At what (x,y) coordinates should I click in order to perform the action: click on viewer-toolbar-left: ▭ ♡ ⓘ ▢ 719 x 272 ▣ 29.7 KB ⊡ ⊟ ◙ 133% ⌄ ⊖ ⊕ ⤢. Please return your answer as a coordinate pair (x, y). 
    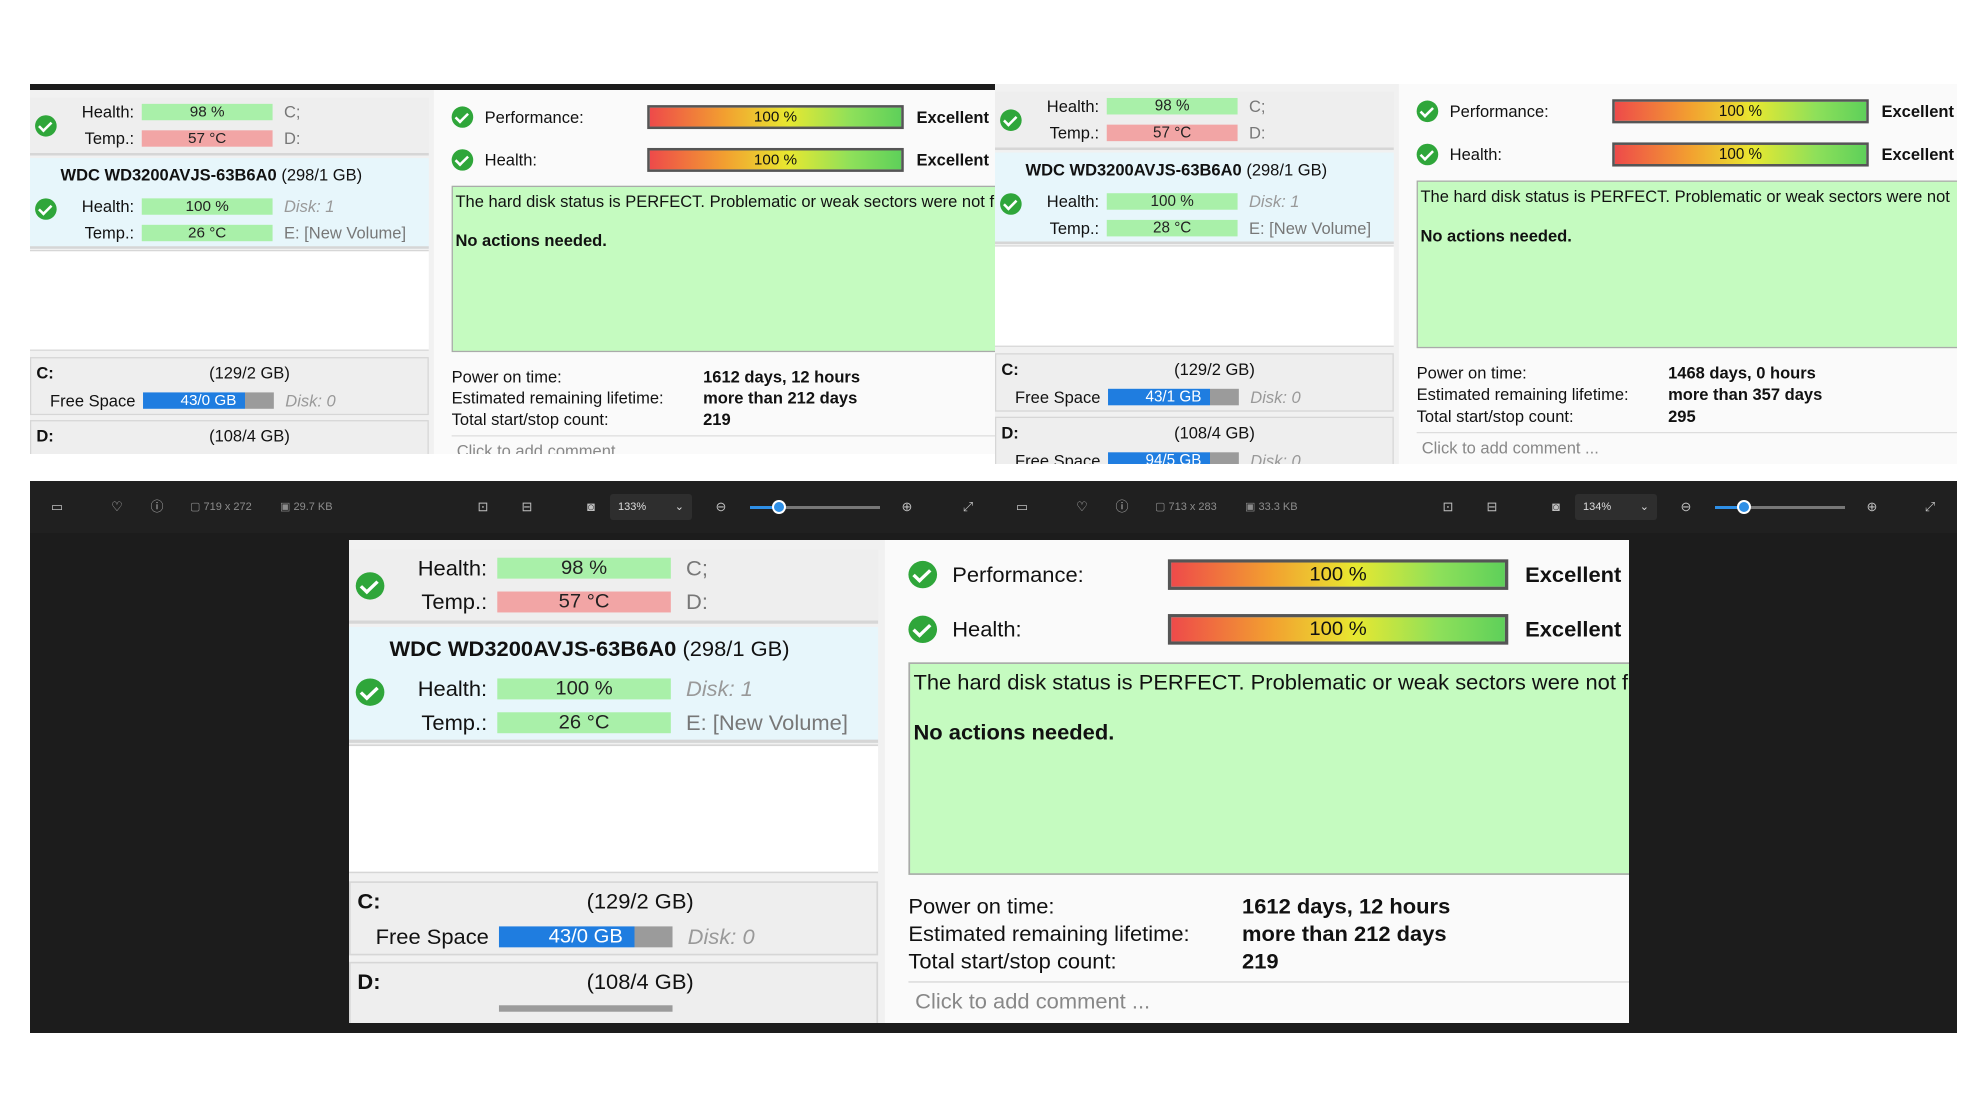
    Looking at the image, I should click on (512, 507).